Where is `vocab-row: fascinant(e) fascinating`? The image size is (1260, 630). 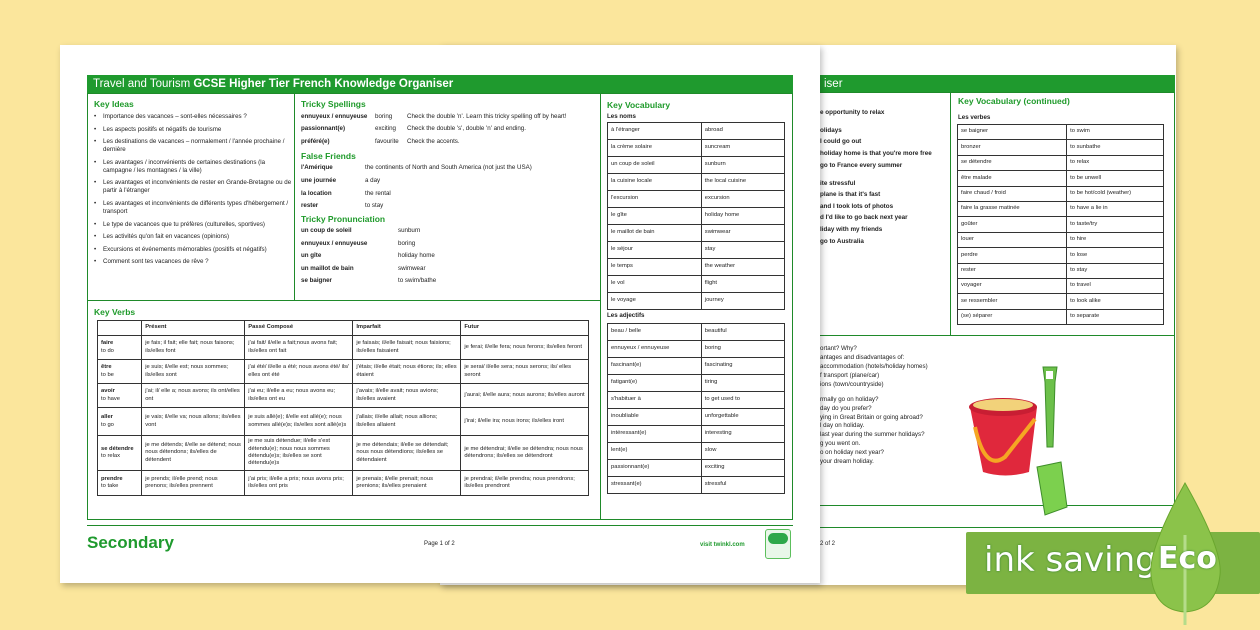 vocab-row: fascinant(e) fascinating is located at coordinates (696, 366).